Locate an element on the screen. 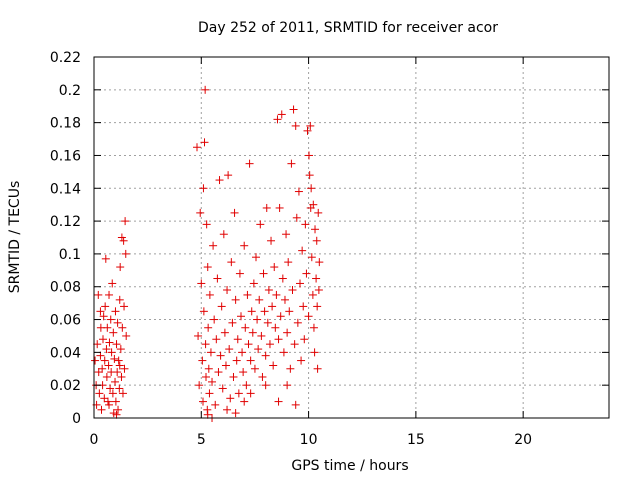 This screenshot has height=480, width=640. x-tick-labels: 0 5 10 15 20 is located at coordinates (311, 440).